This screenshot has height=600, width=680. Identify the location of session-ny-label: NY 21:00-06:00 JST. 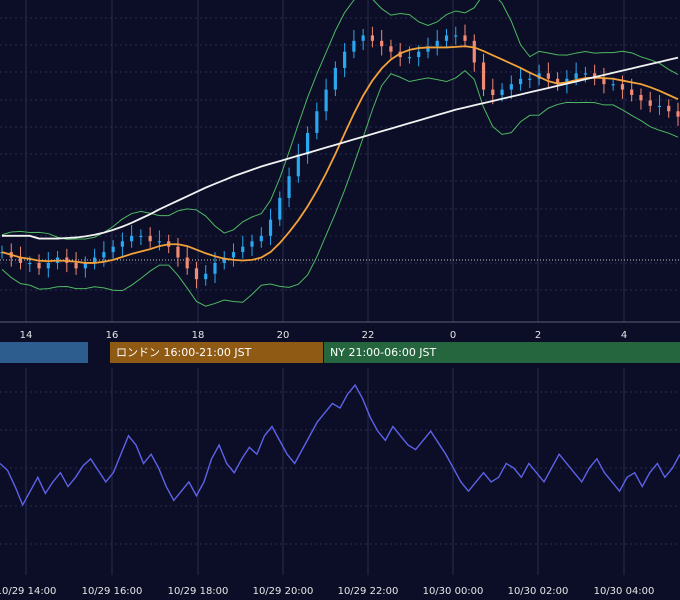
(383, 352).